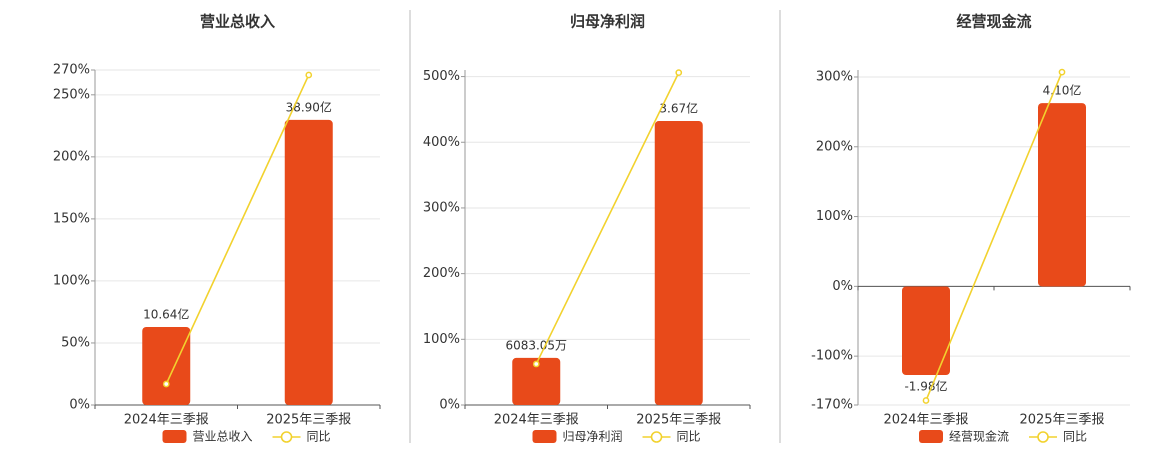  I want to click on y-tick-label: 500%, so click(441, 76).